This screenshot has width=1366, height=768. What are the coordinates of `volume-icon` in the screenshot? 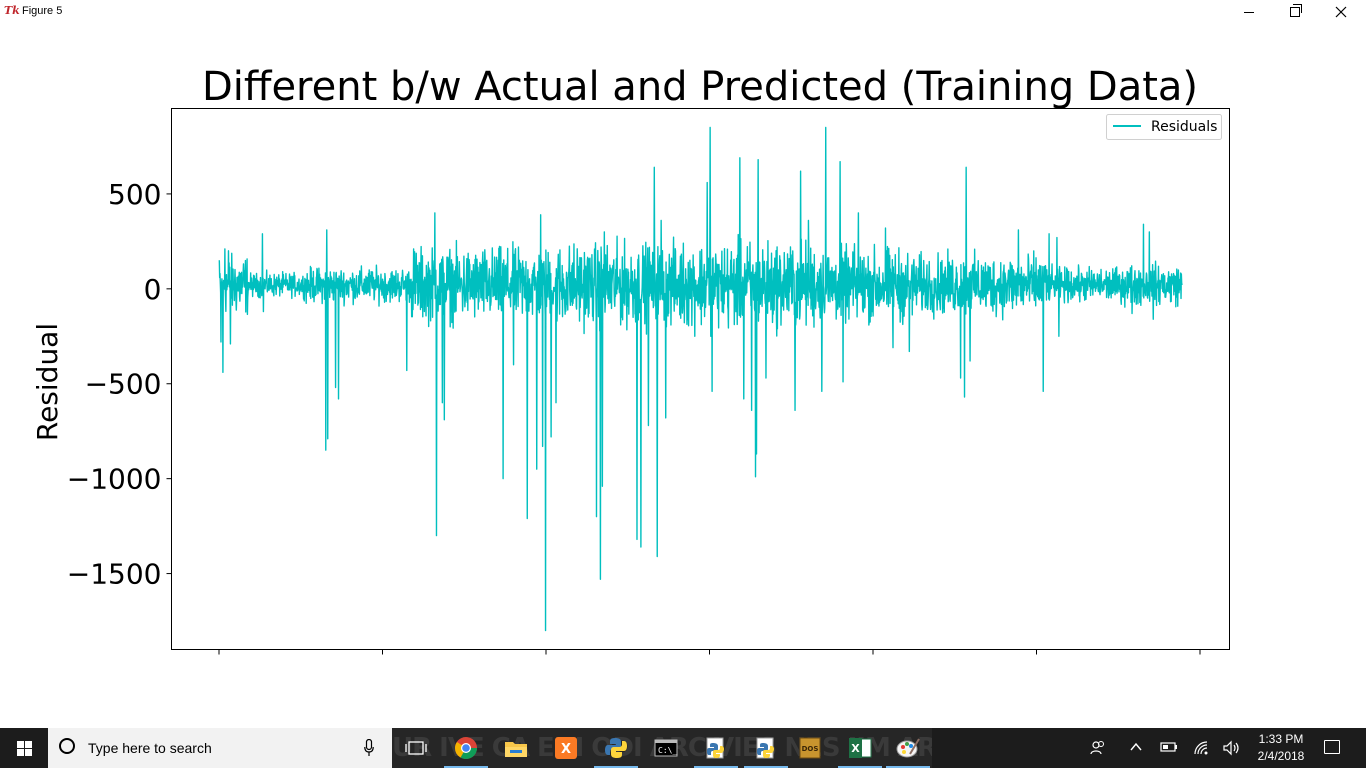 It's located at (1232, 748).